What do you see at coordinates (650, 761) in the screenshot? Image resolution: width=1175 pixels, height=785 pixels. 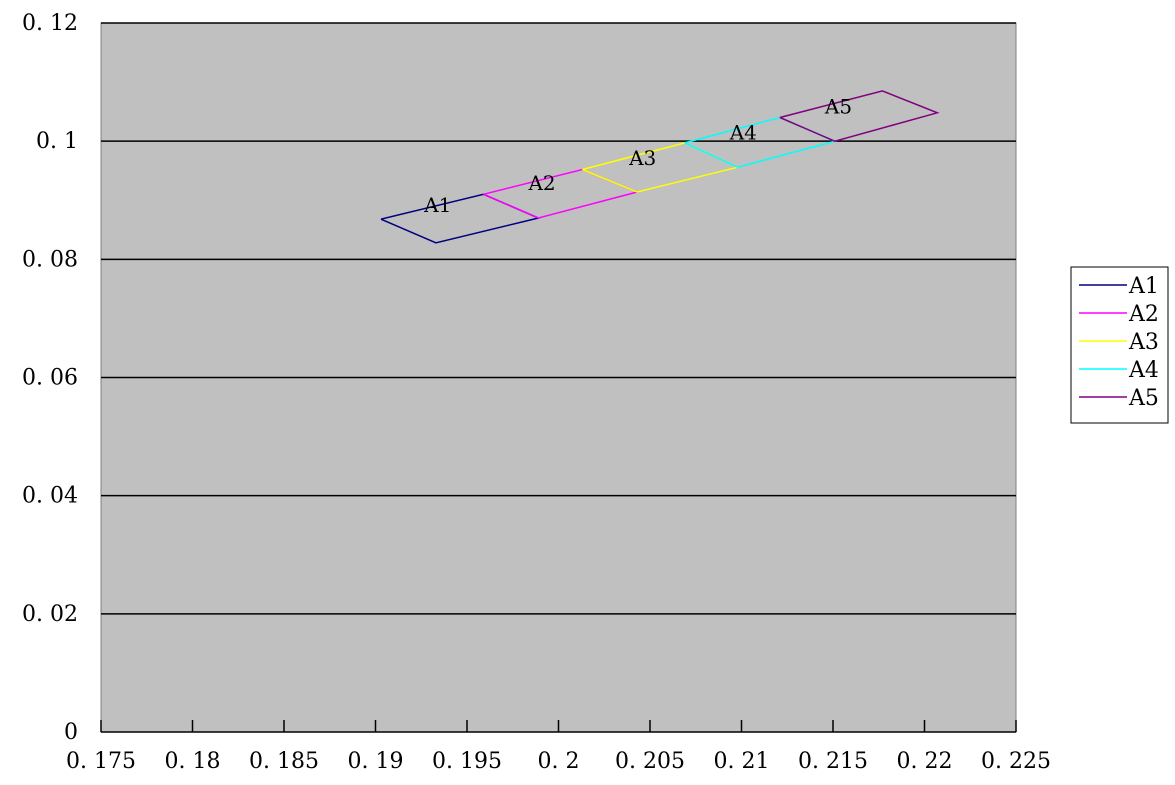 I see `x-tick-label: 0. 205` at bounding box center [650, 761].